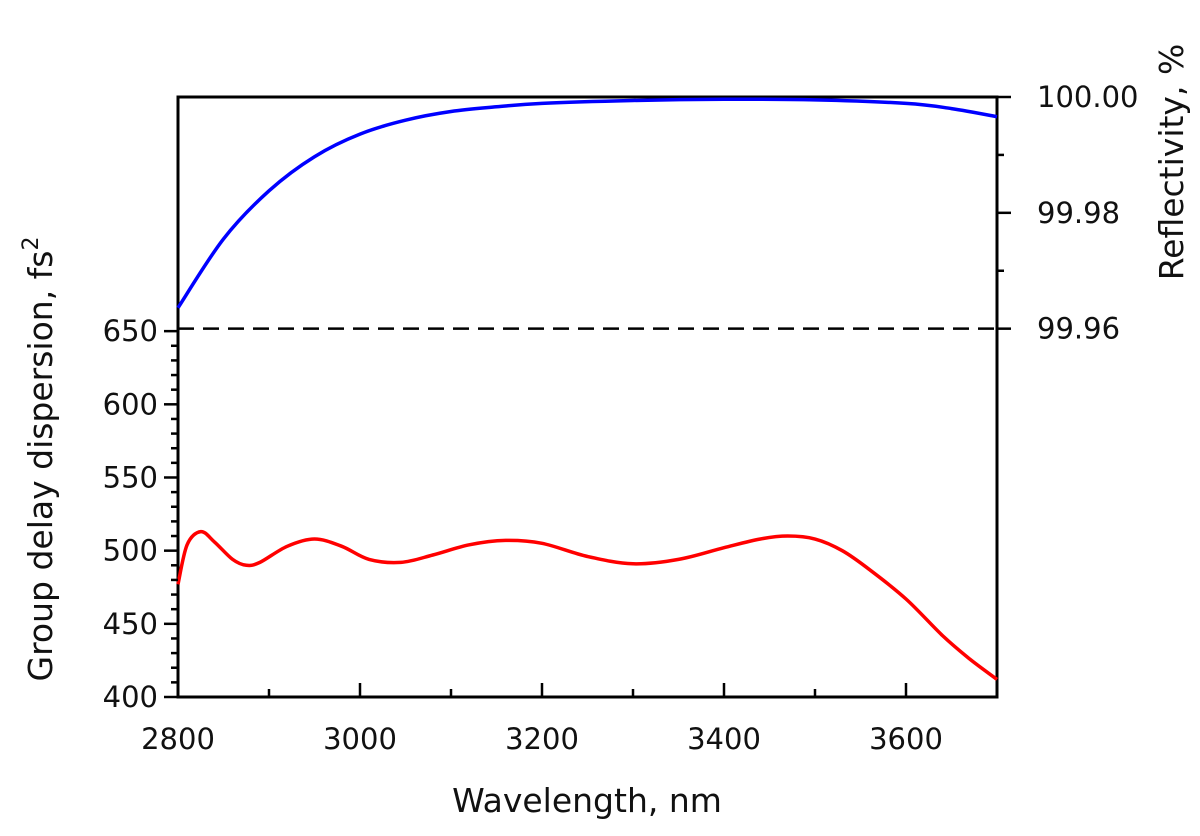 This screenshot has width=1200, height=836. What do you see at coordinates (178, 739) in the screenshot?
I see `x-tick-label: 2800` at bounding box center [178, 739].